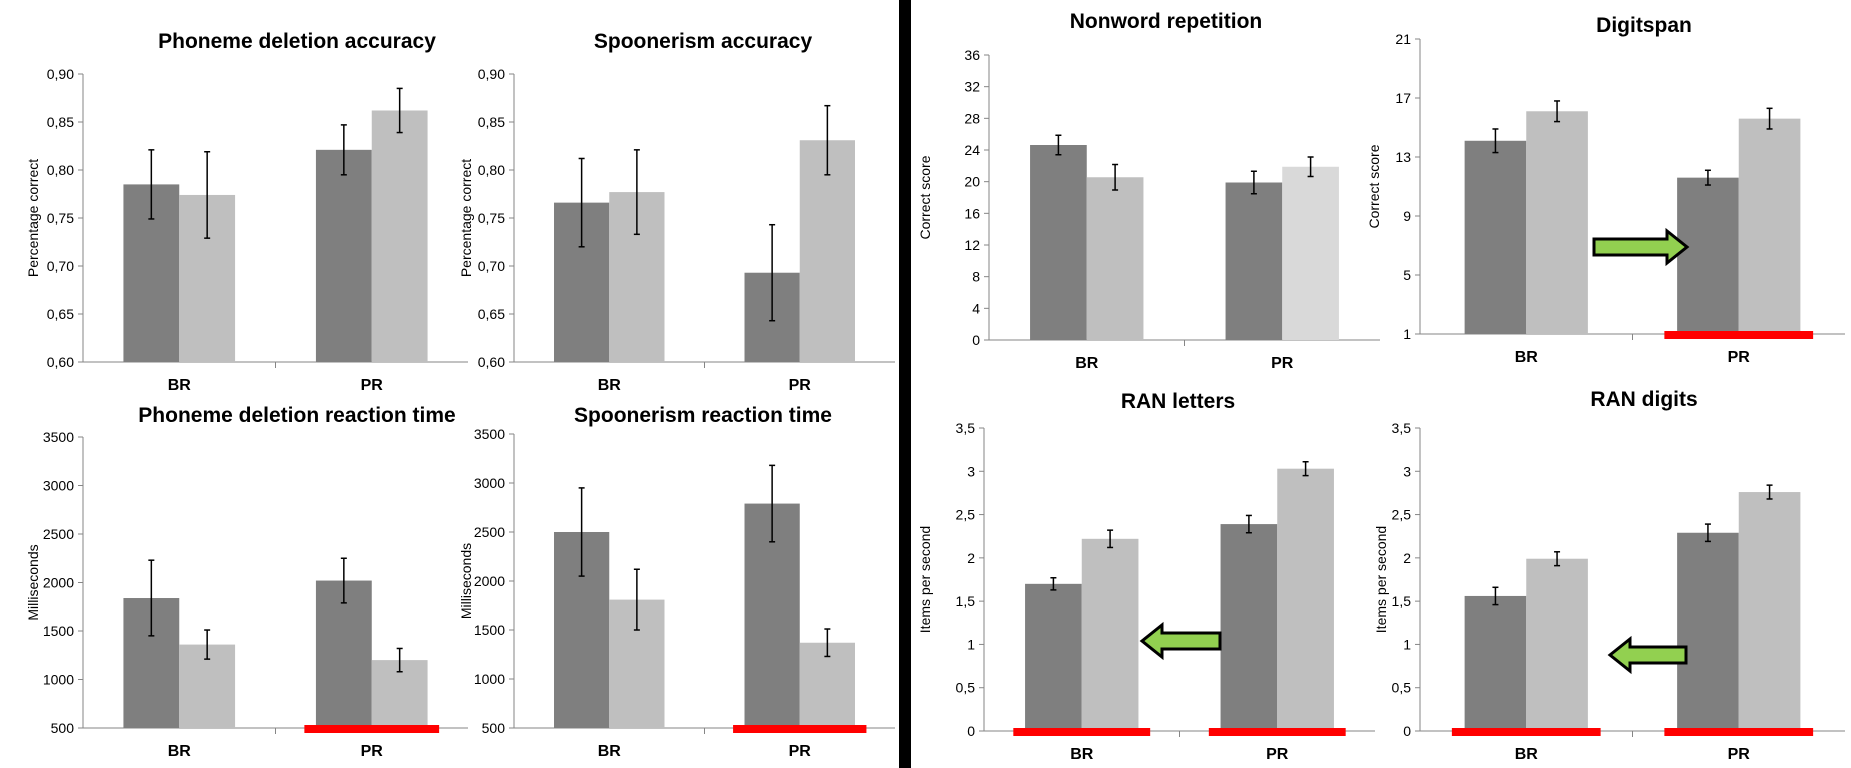 The width and height of the screenshot is (1851, 768). I want to click on chart-title: Phoneme deletion reaction time, so click(296, 415).